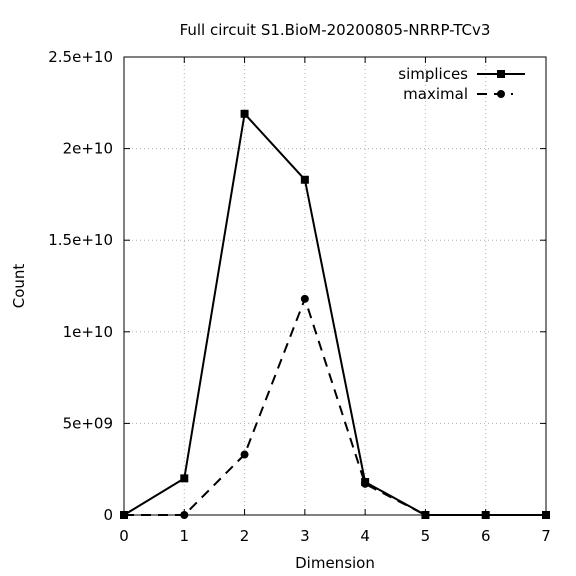  I want to click on y-tick-label: 1.5e+10, so click(80, 240).